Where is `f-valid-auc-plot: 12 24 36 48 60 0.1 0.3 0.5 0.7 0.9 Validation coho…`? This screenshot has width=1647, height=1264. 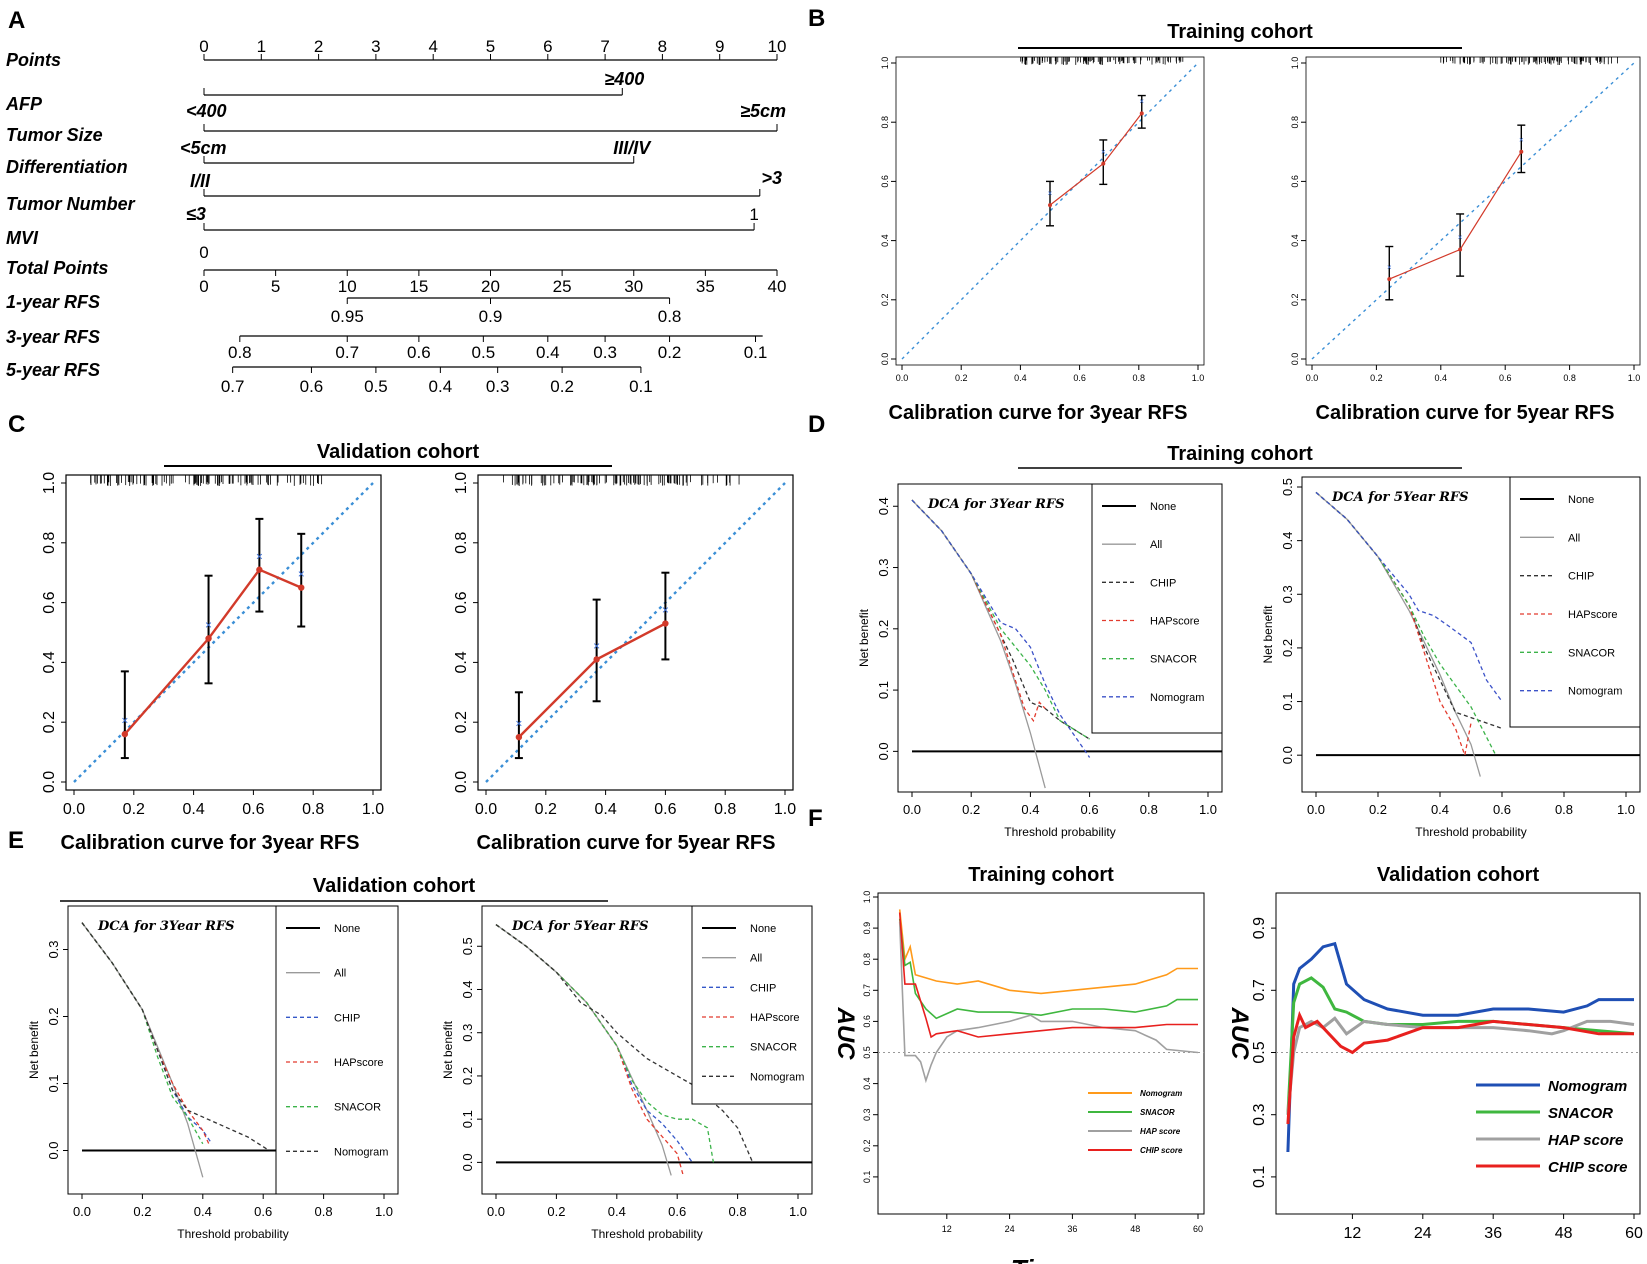
f-valid-auc-plot: 12 24 36 48 60 0.1 0.3 0.5 0.7 0.9 Validation coho… is located at coordinates (1434, 1064).